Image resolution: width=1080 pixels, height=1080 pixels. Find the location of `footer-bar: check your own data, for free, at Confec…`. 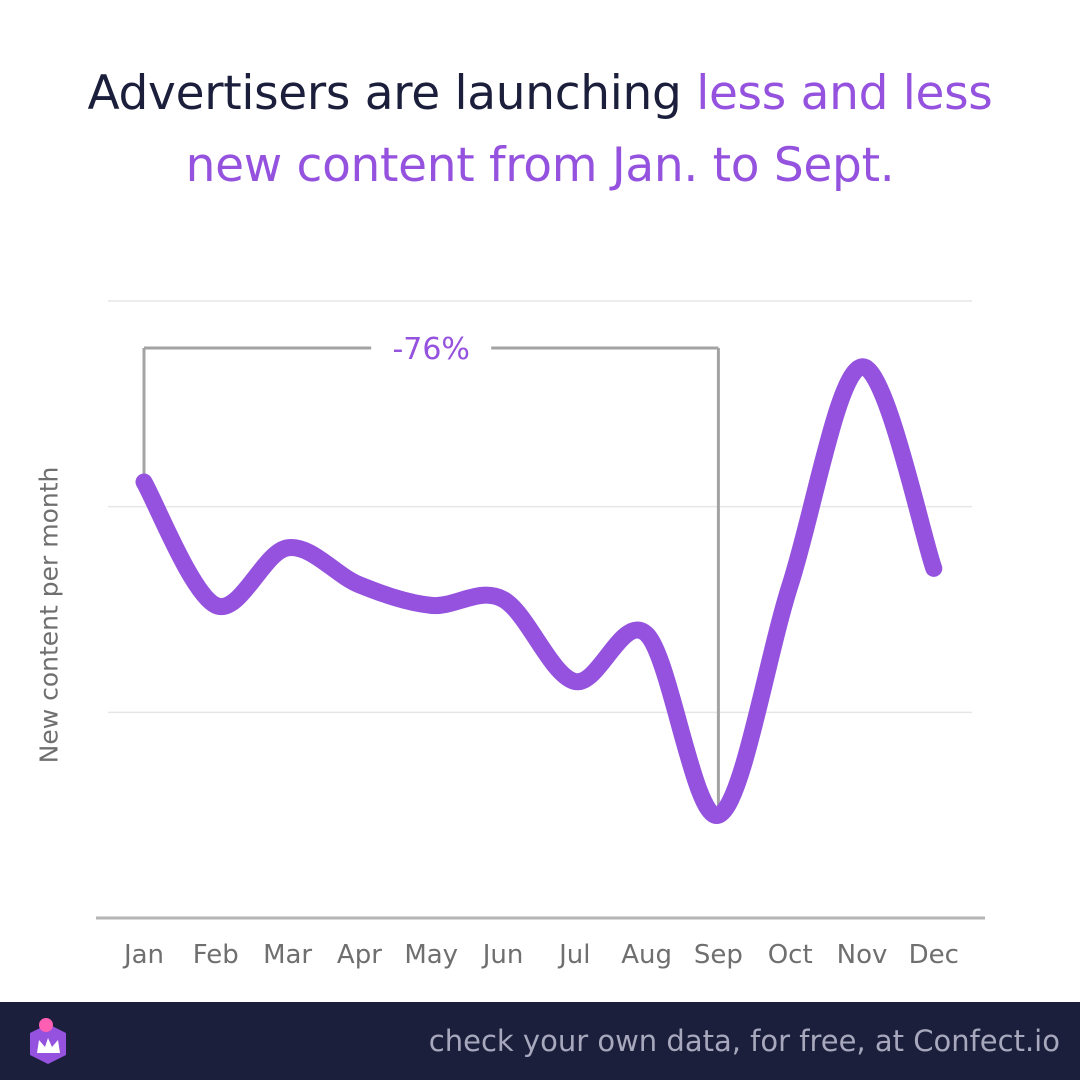

footer-bar: check your own data, for free, at Confec… is located at coordinates (540, 1041).